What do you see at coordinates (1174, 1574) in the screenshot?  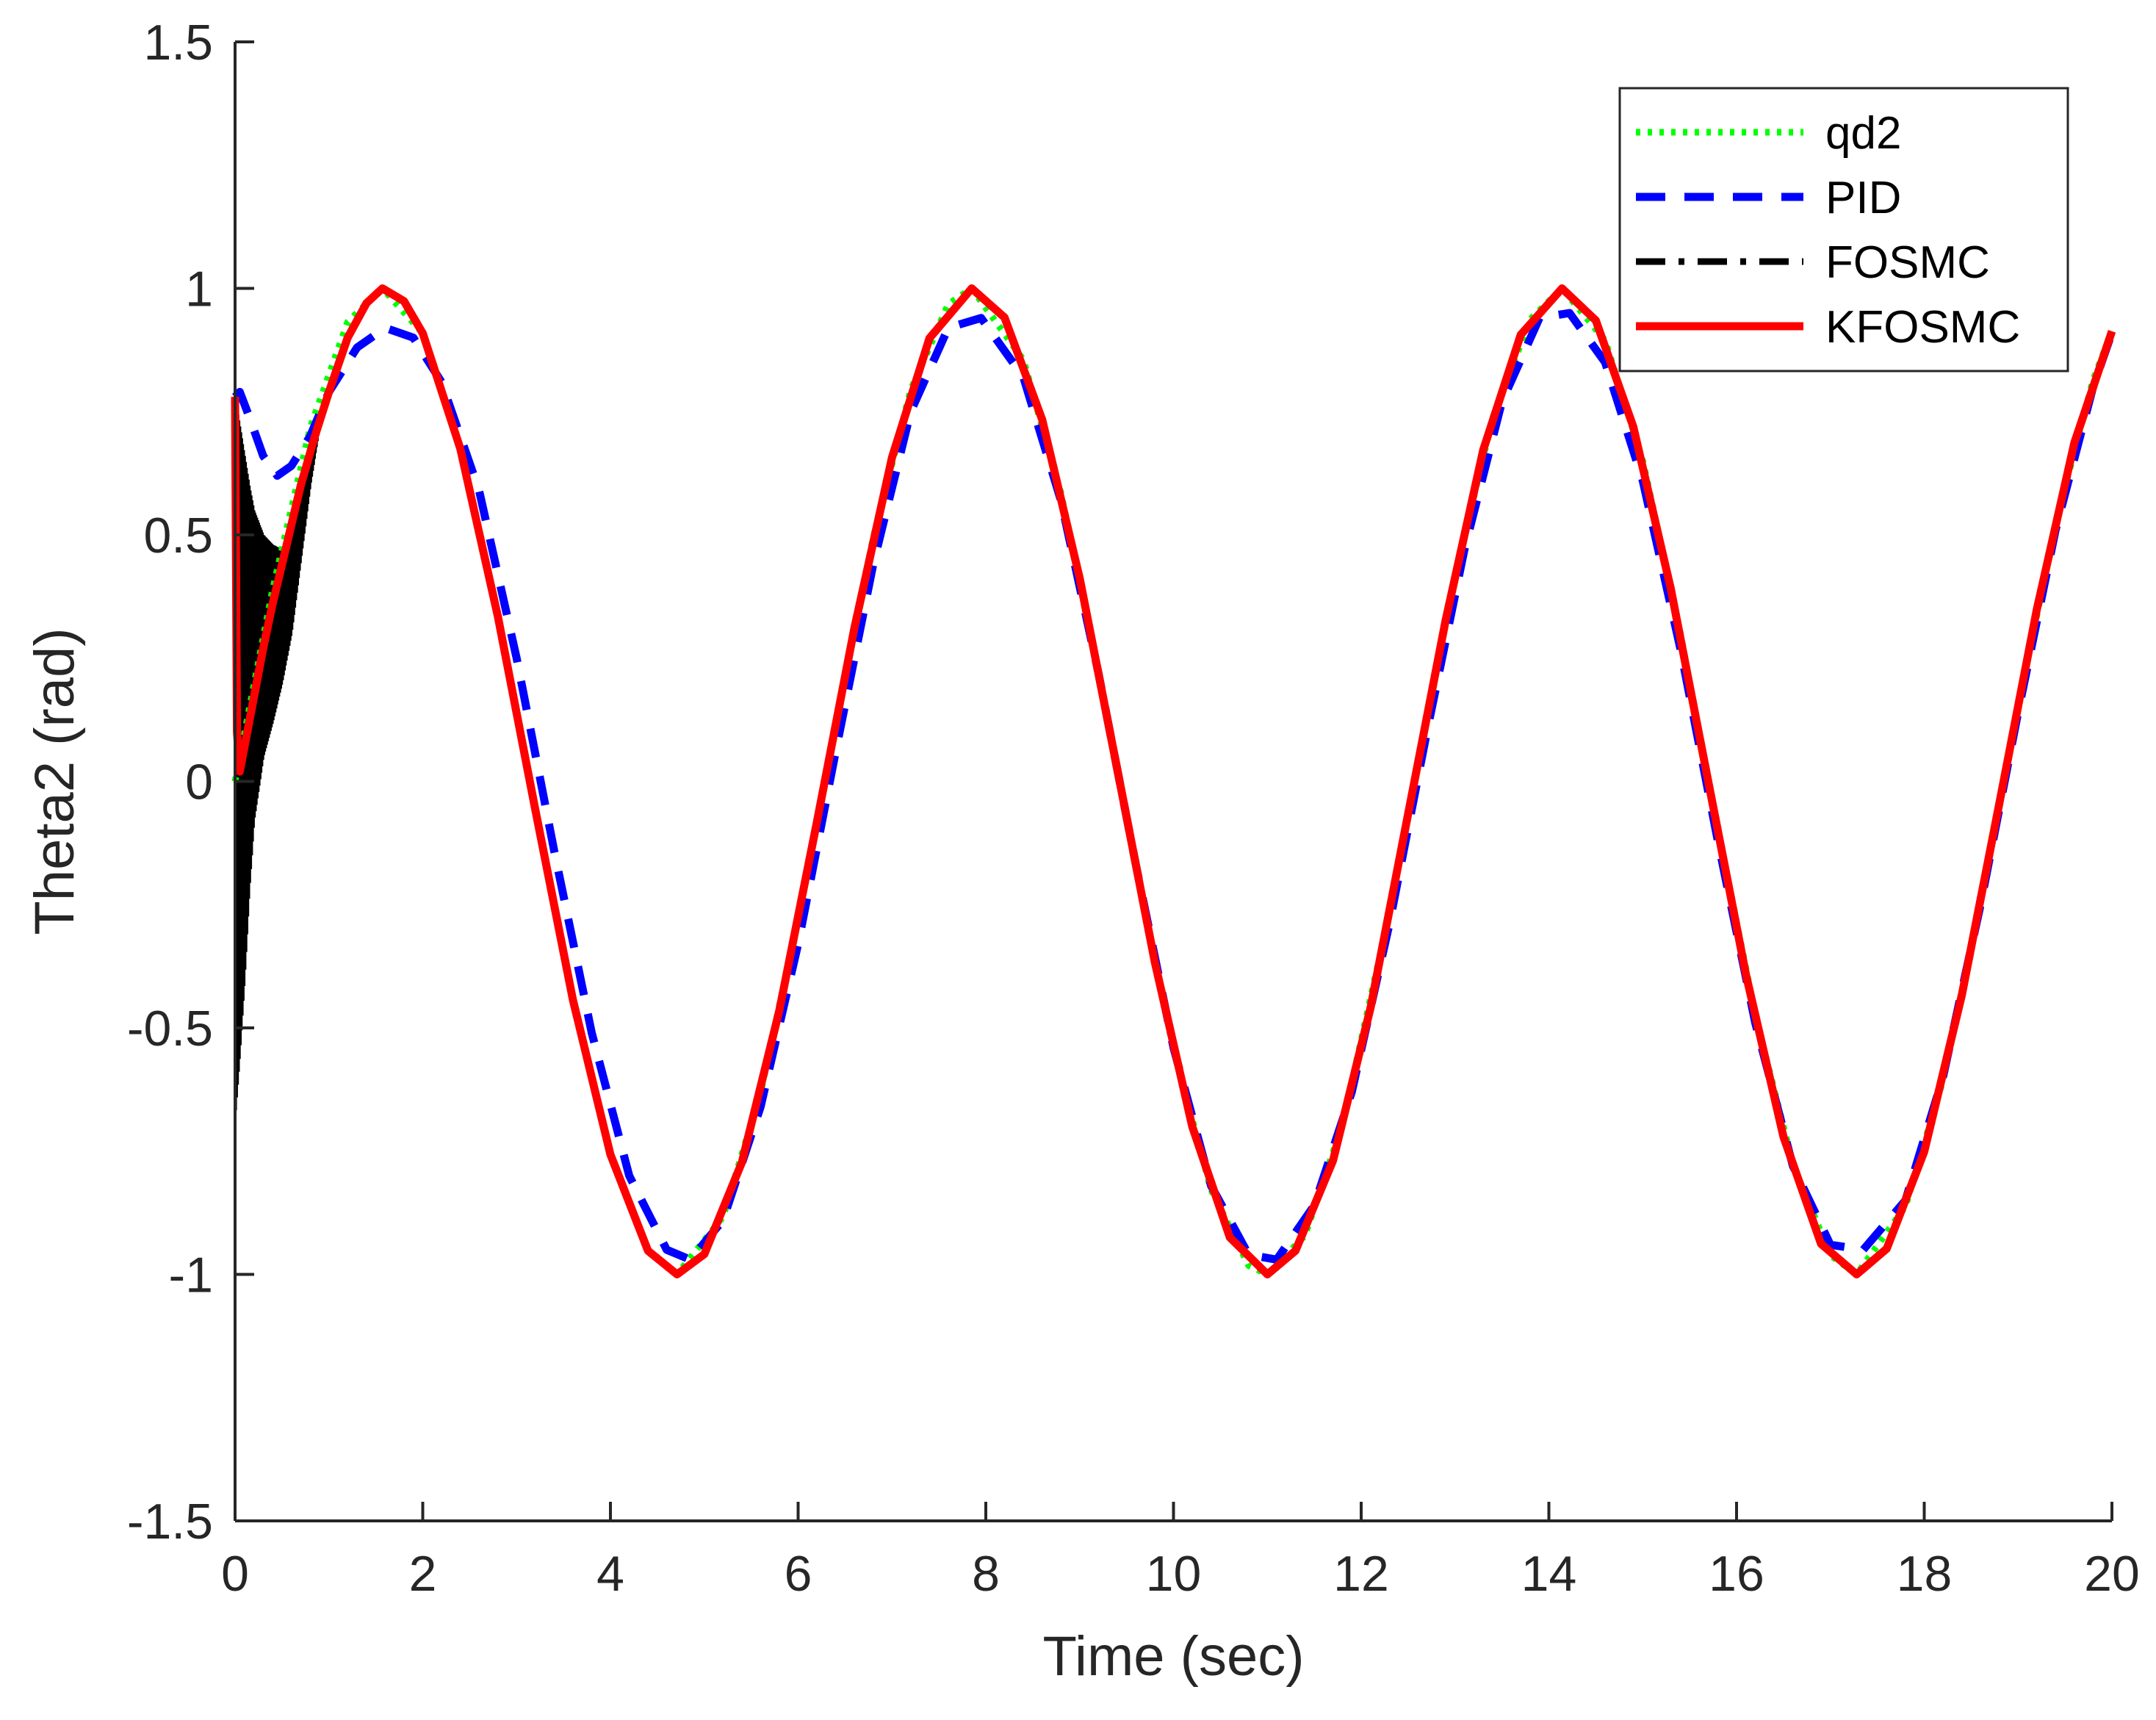 I see `x-tick-label: 10` at bounding box center [1174, 1574].